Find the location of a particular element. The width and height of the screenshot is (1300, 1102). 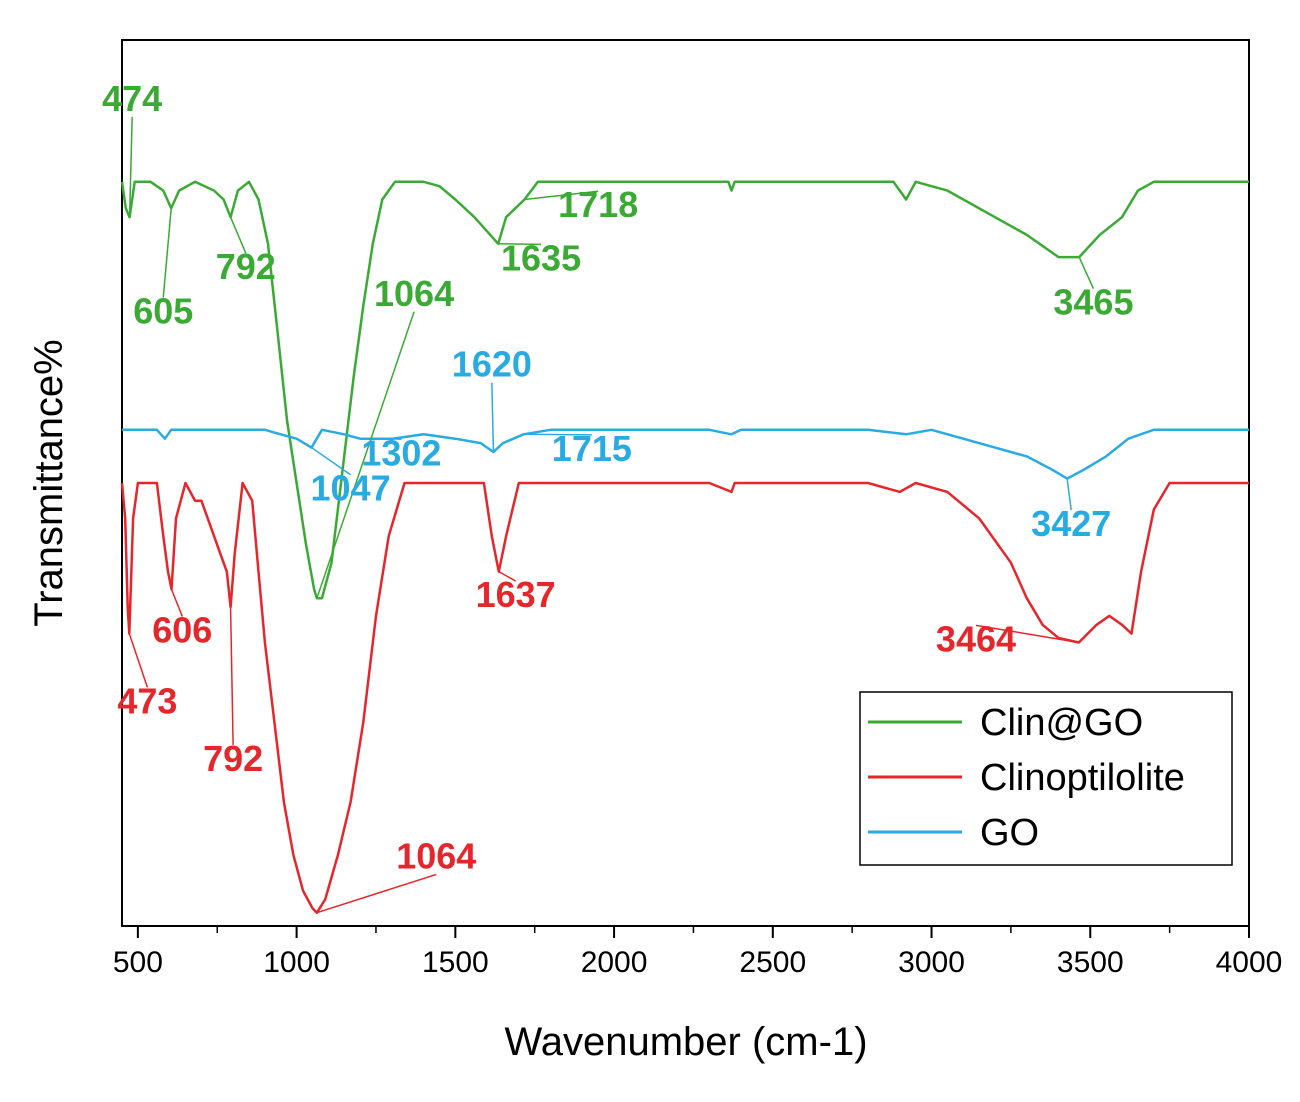

x-axis-label: Wavenumber (cm-1) is located at coordinates (685, 1042).